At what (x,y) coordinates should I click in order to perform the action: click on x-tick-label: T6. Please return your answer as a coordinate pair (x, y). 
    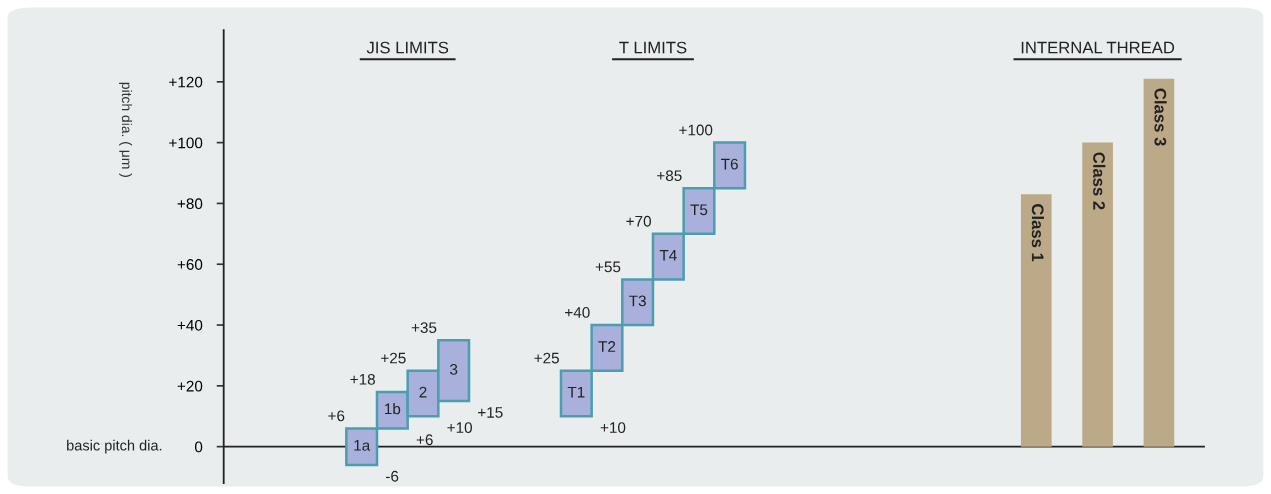
    Looking at the image, I should click on (729, 164).